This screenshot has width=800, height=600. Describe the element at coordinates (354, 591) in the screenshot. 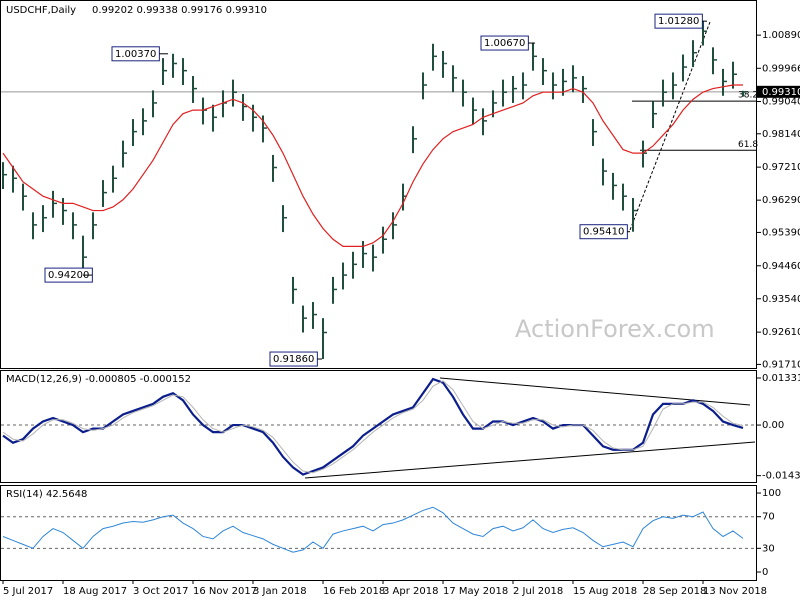

I see `x-tick-label: 16 Feb 2018` at that location.